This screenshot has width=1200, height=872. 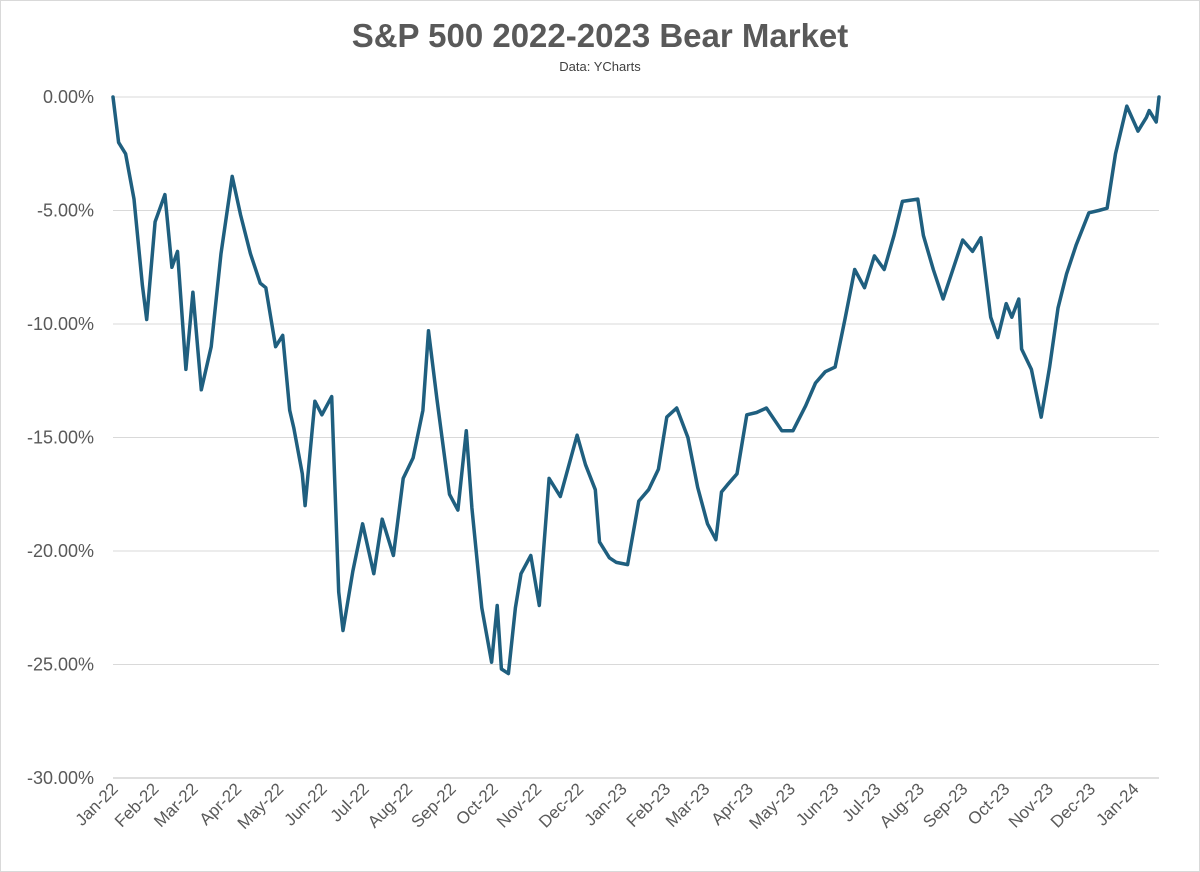 What do you see at coordinates (1031, 805) in the screenshot?
I see `x-tick-label: Nov-23` at bounding box center [1031, 805].